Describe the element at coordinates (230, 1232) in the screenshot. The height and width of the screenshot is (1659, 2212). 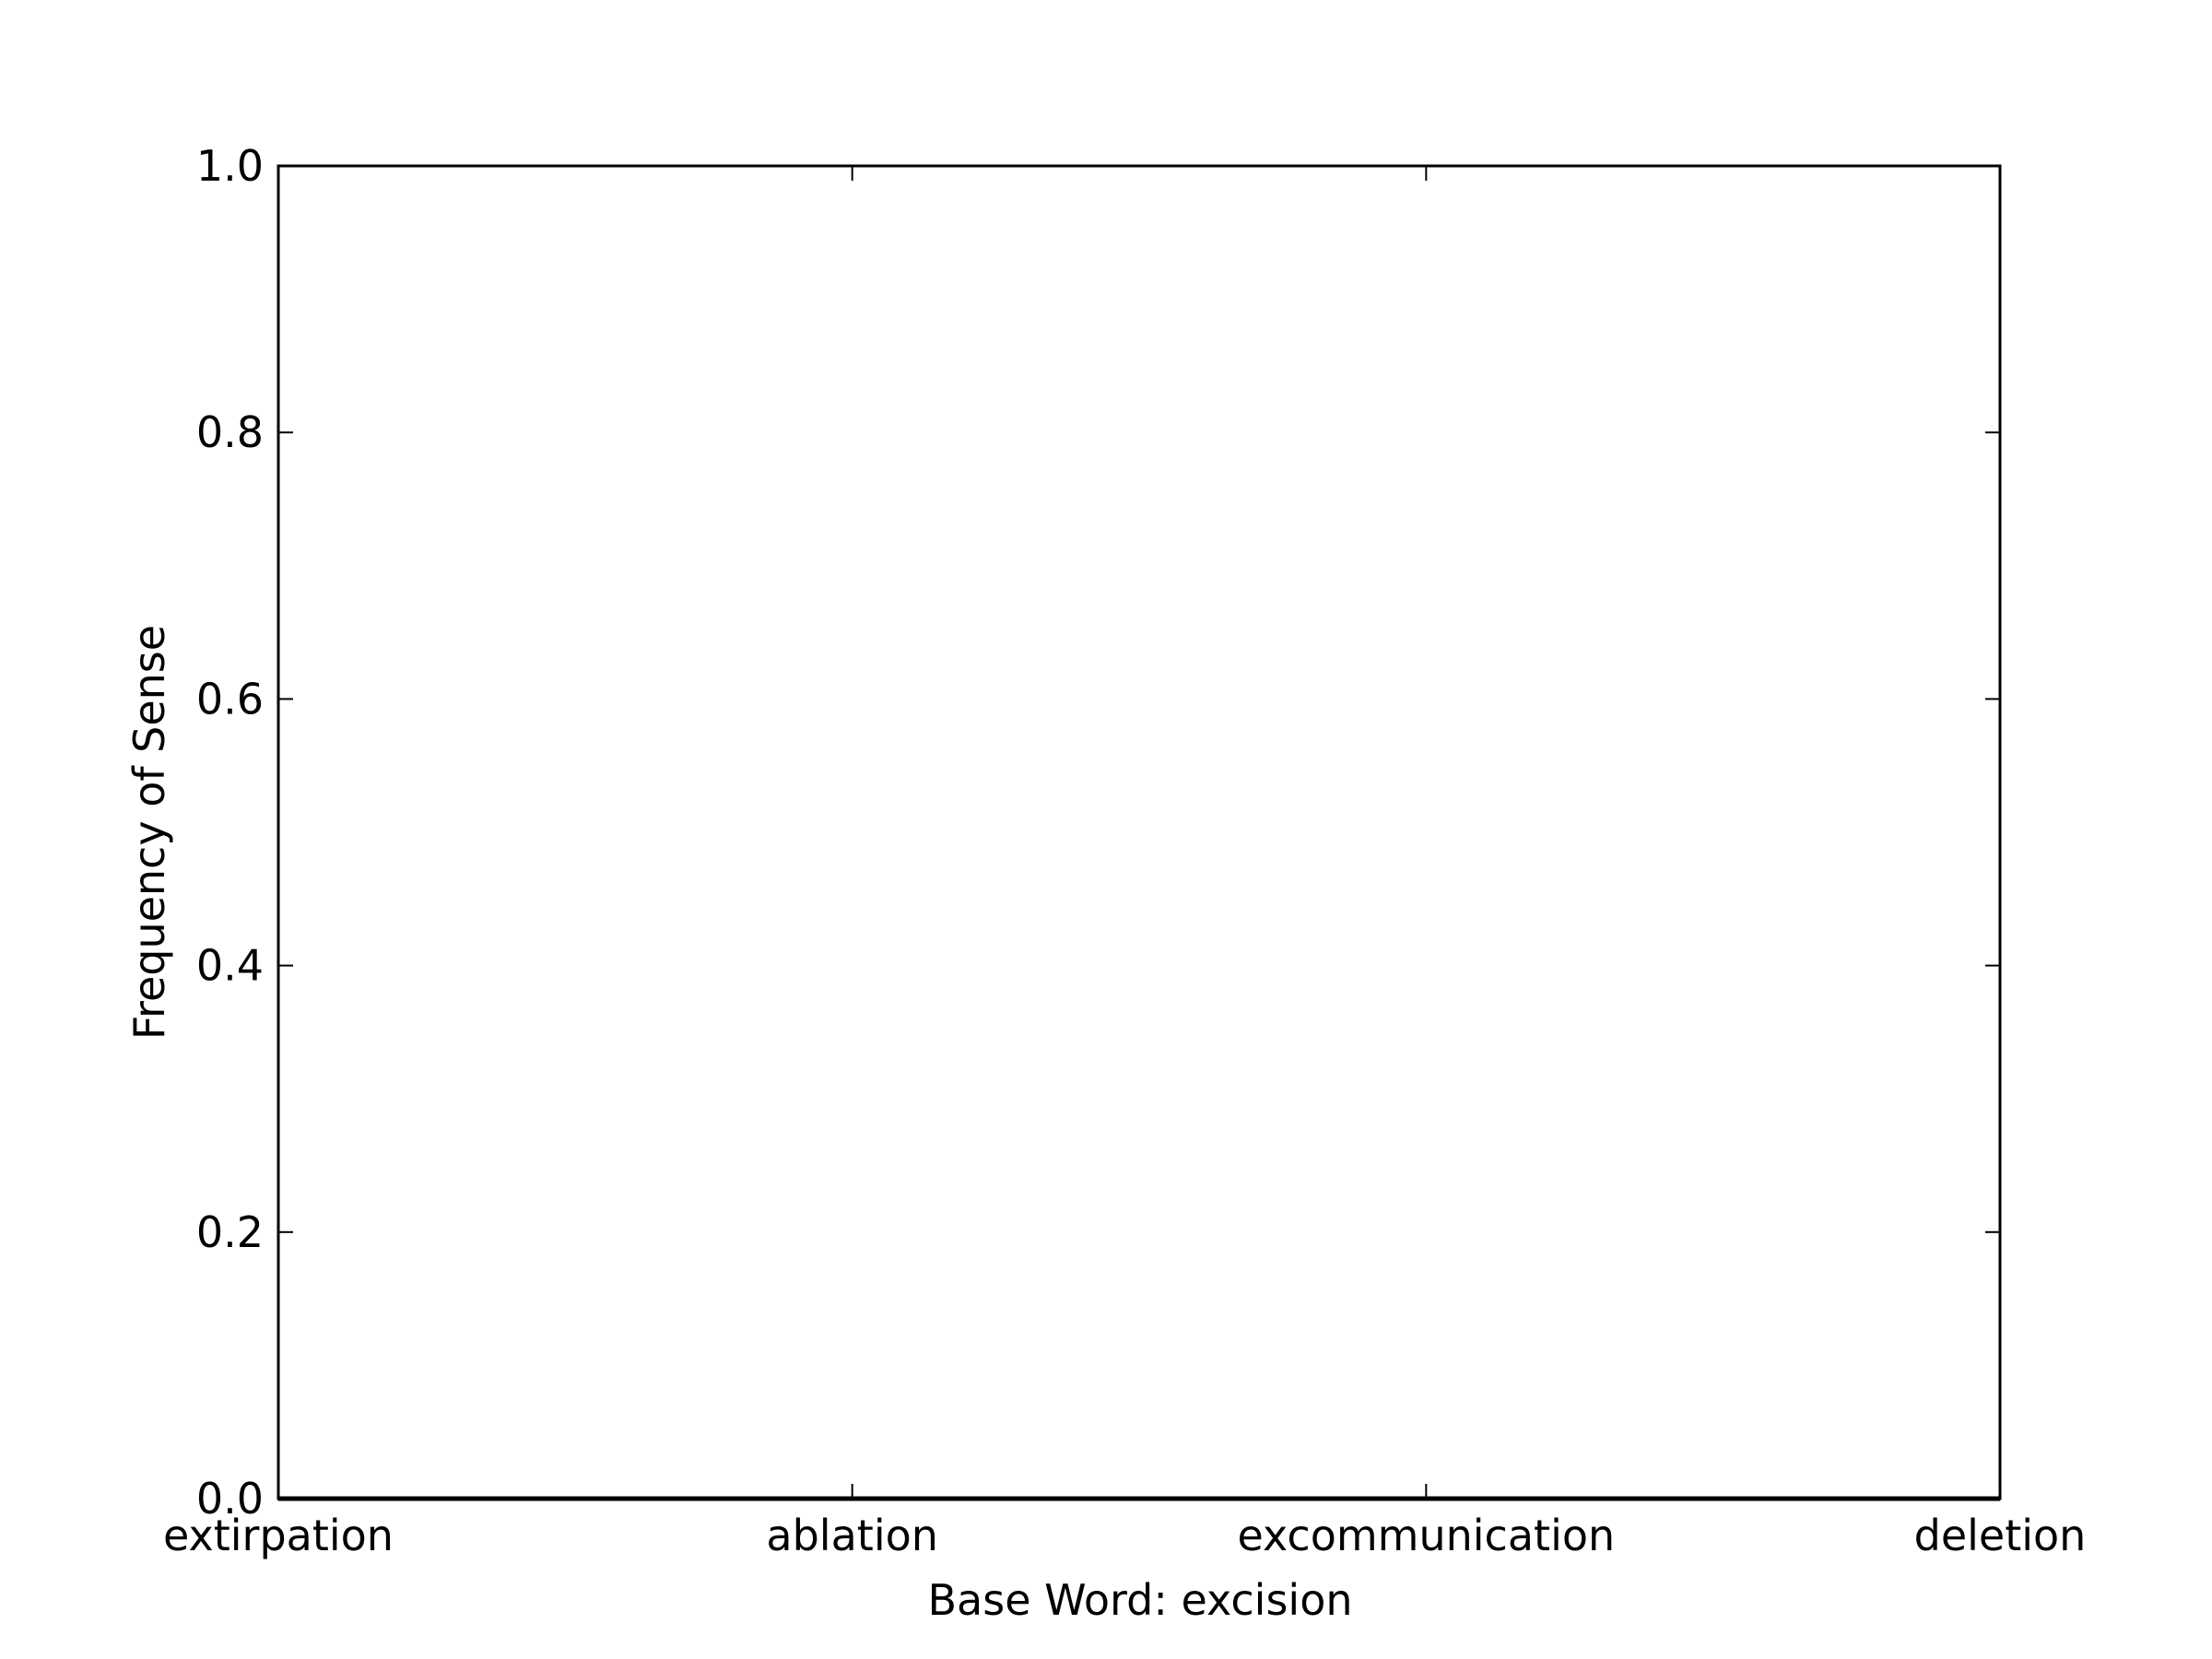
I see `y-tick-label: 0.2` at that location.